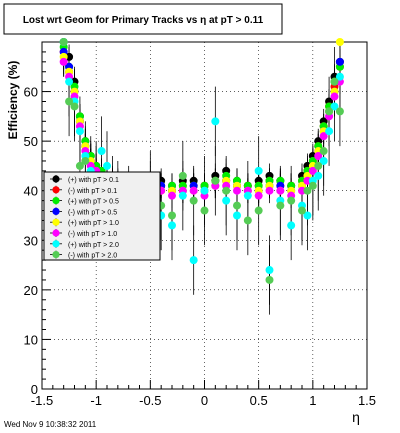 The height and width of the screenshot is (433, 400). What do you see at coordinates (259, 400) in the screenshot?
I see `x-tick-label: 0.5` at bounding box center [259, 400].